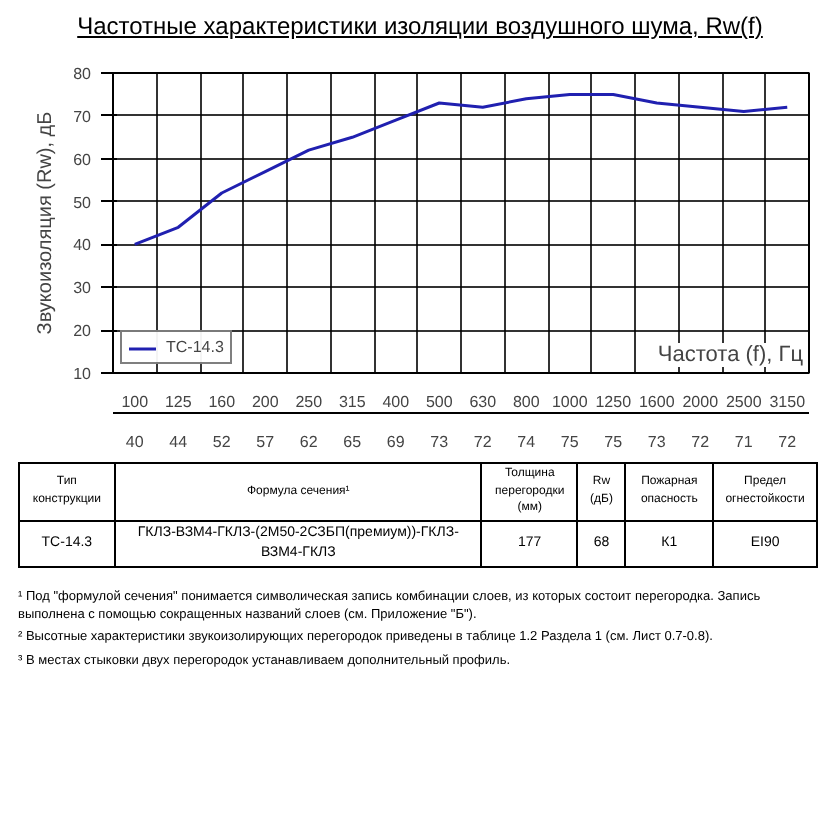  Describe the element at coordinates (309, 402) in the screenshot. I see `x-tick-label: 250` at that location.